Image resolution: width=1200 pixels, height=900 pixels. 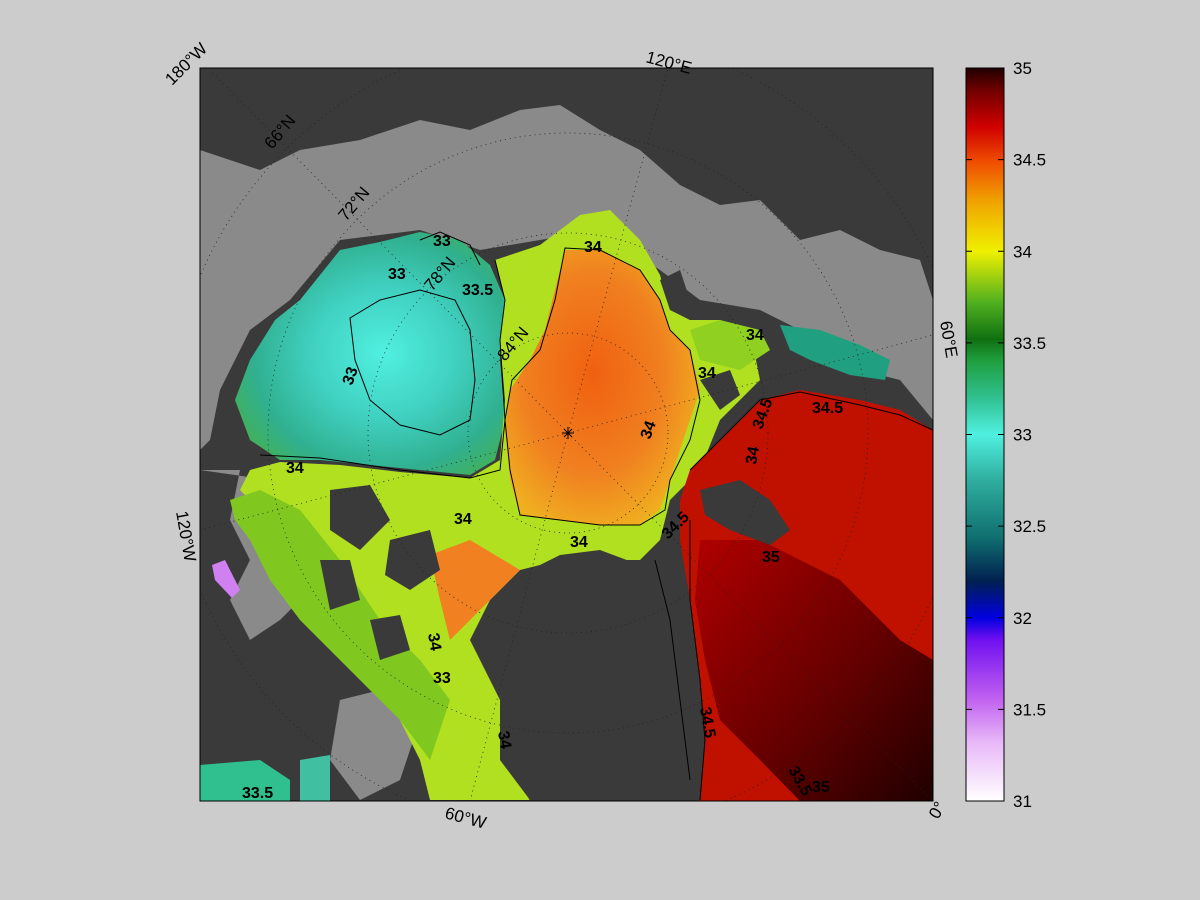 I want to click on colorbar-ramp, so click(x=985, y=434).